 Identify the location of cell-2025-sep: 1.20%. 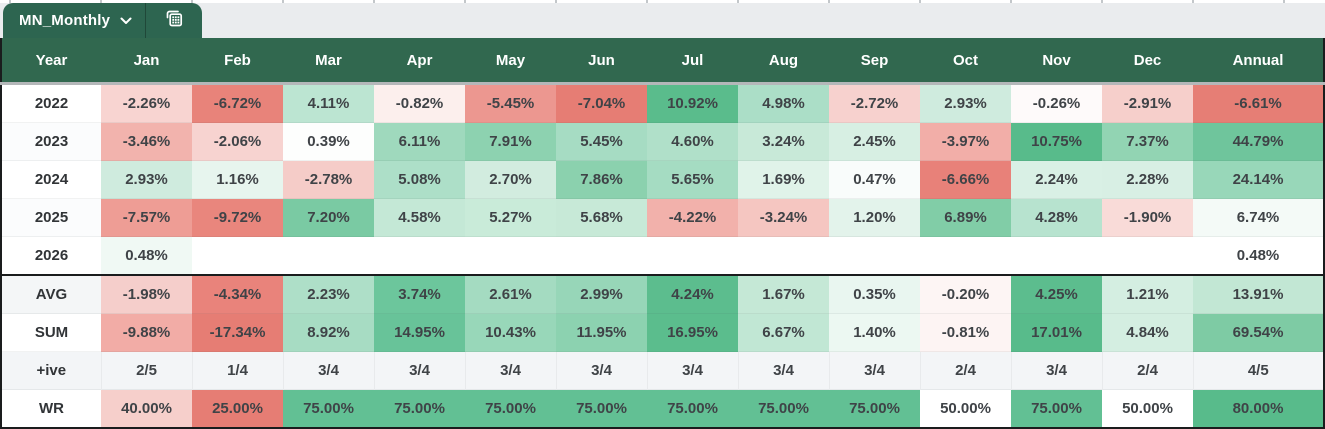
(874, 217).